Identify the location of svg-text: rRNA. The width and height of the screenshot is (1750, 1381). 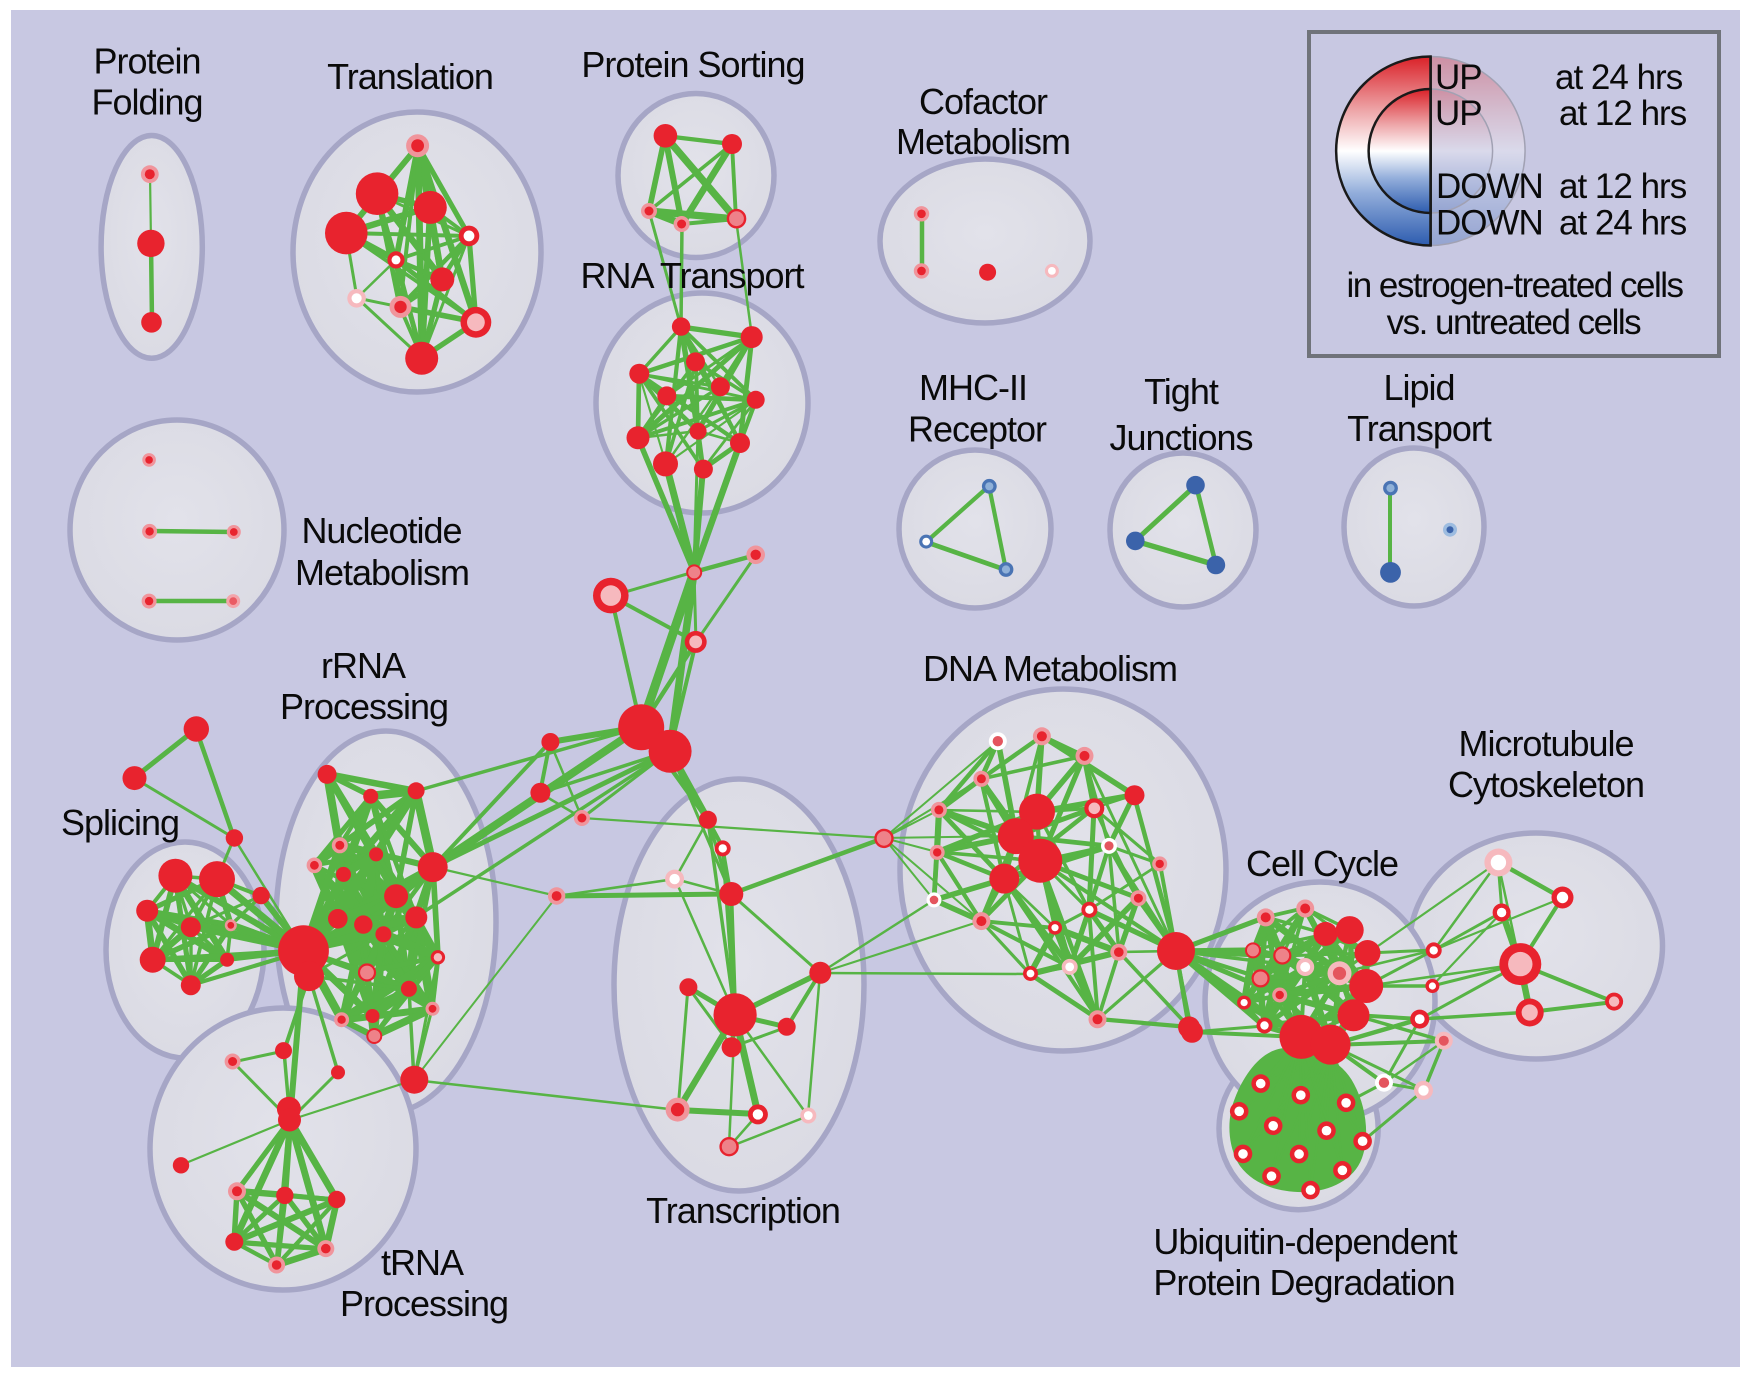
(363, 665).